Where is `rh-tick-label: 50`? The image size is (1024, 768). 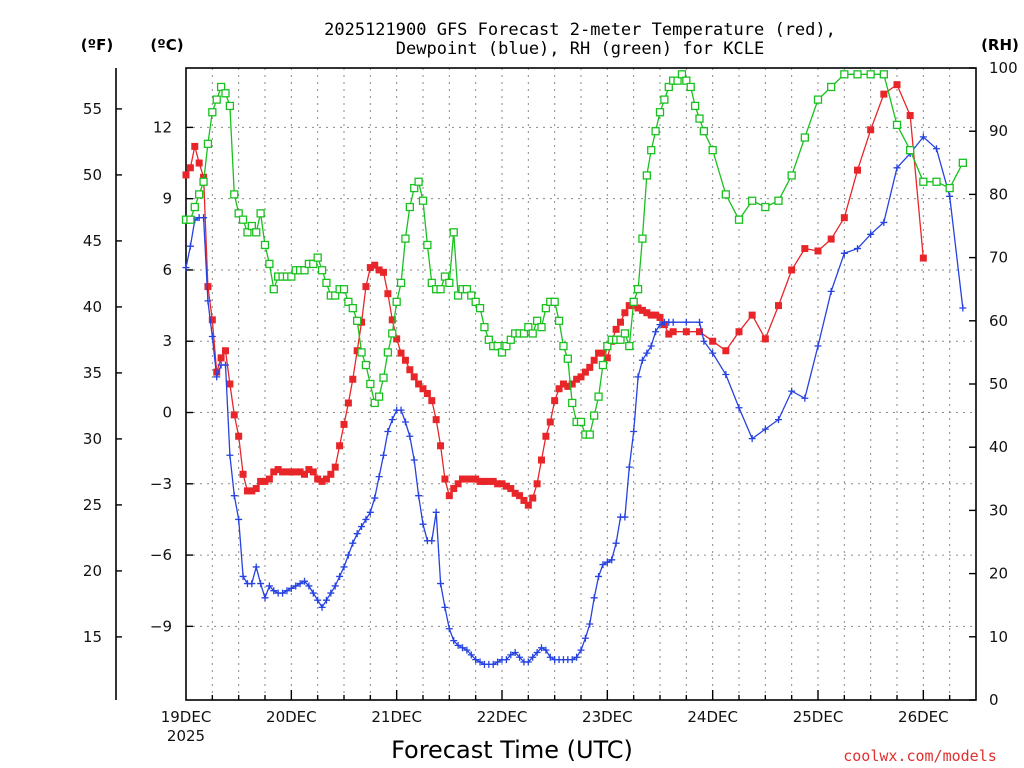
rh-tick-label: 50 is located at coordinates (998, 384).